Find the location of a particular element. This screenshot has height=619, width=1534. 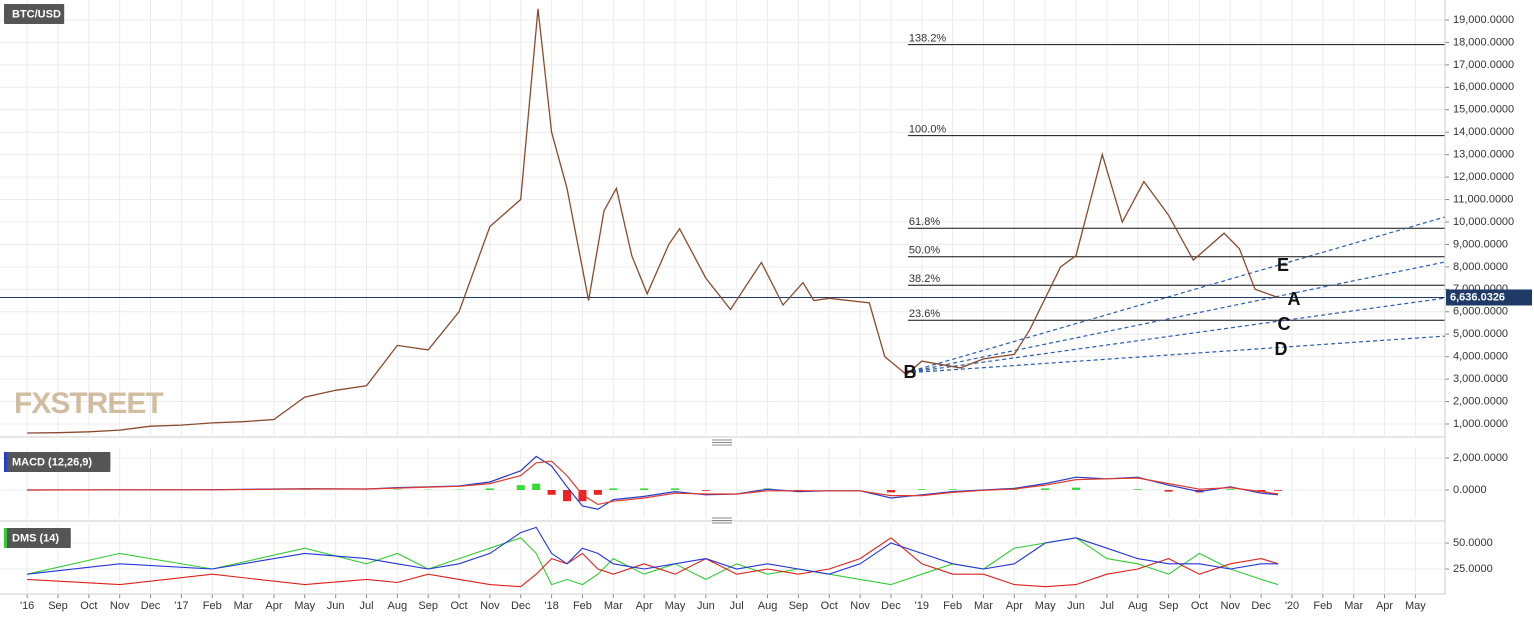

fib-label: 23.6% is located at coordinates (924, 314).